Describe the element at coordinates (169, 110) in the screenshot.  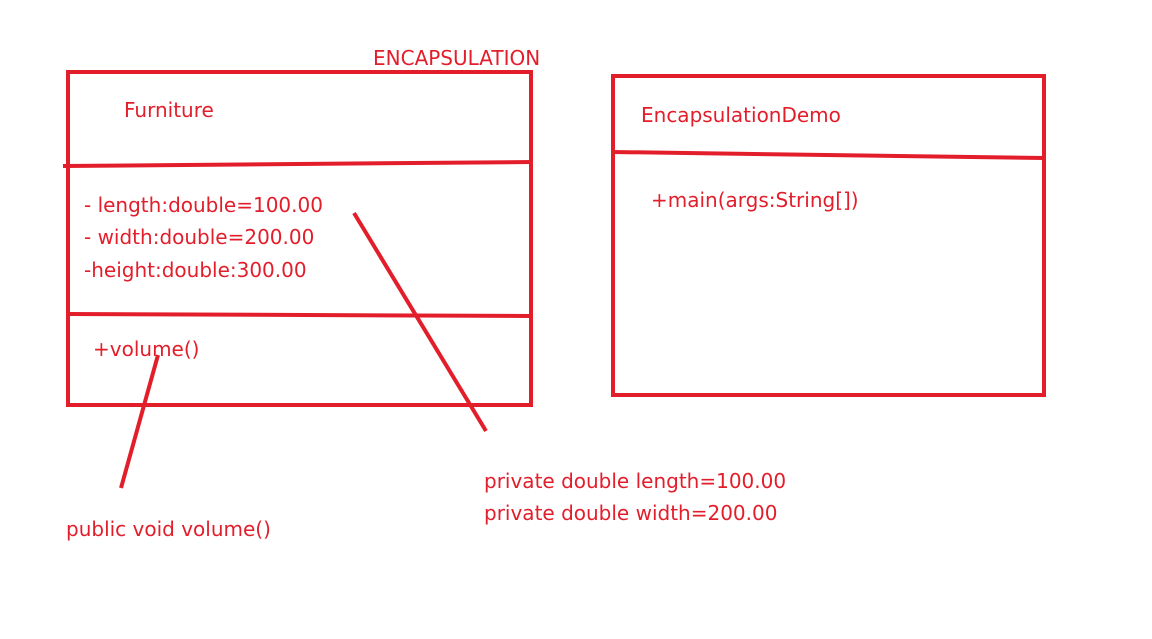
I see `furniture-class-name: Furniture` at that location.